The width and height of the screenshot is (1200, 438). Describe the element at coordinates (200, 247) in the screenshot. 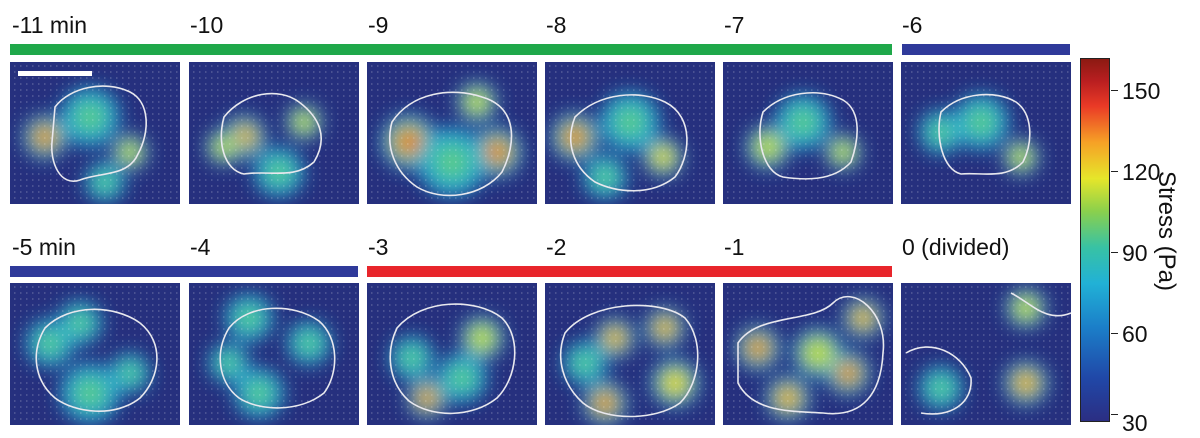

I see `time-label-minus-4: -4` at that location.